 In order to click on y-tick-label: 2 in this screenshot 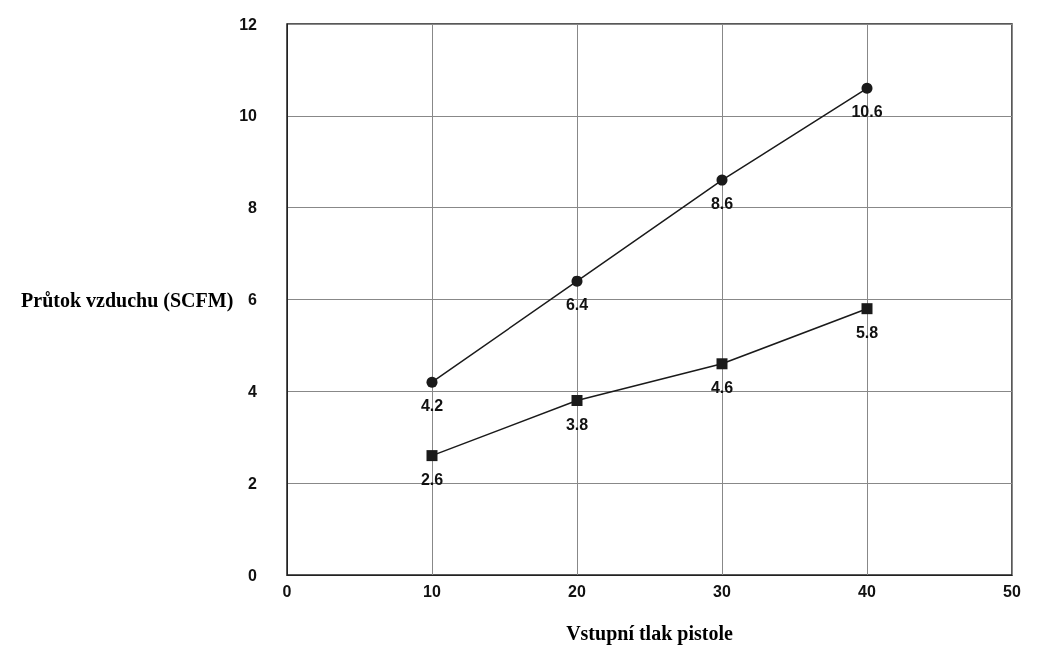, I will do `click(253, 483)`.